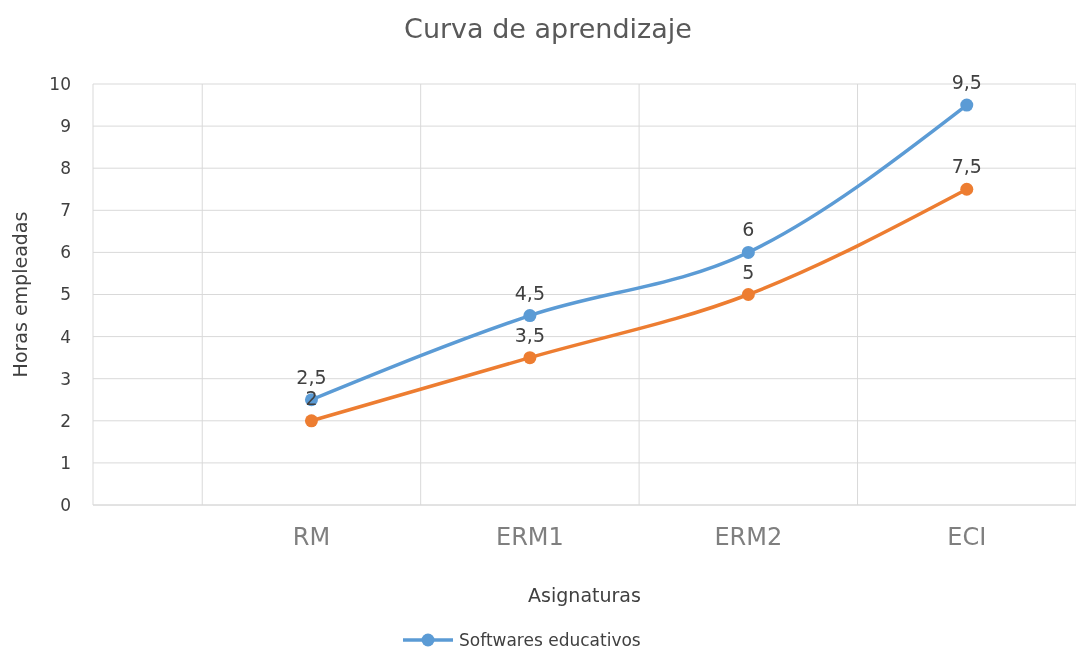 The width and height of the screenshot is (1076, 653). Describe the element at coordinates (65, 420) in the screenshot. I see `y-tick-label: 2` at that location.